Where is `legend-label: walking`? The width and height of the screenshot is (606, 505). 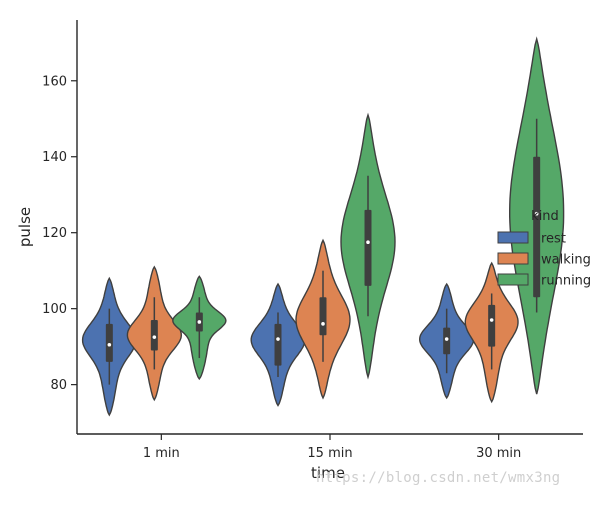
legend-label: walking is located at coordinates (566, 260).